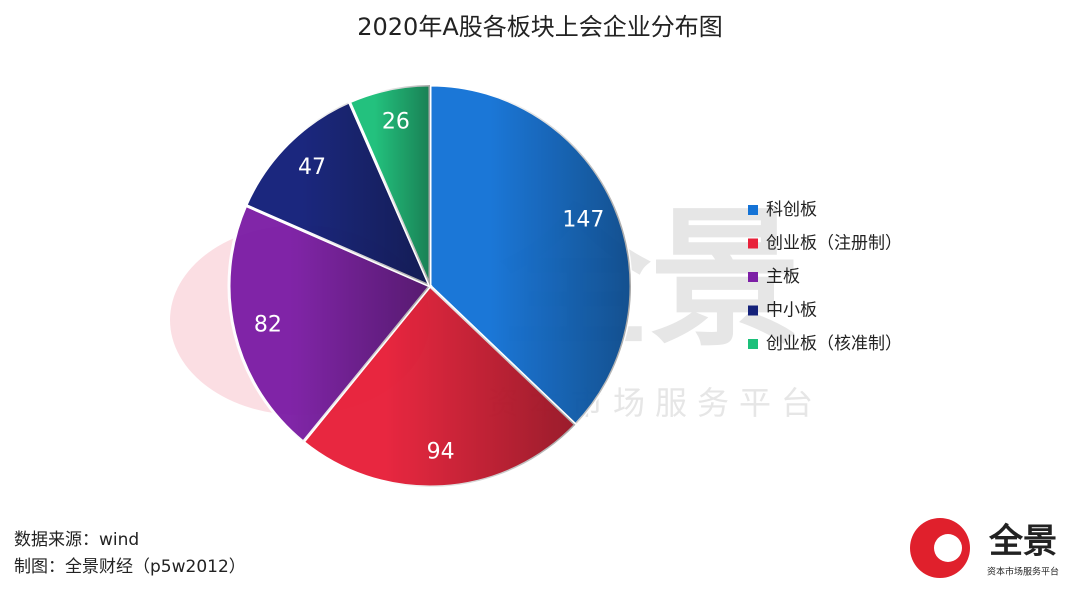 This screenshot has height=593, width=1080. What do you see at coordinates (583, 219) in the screenshot?
I see `data-label: 147` at bounding box center [583, 219].